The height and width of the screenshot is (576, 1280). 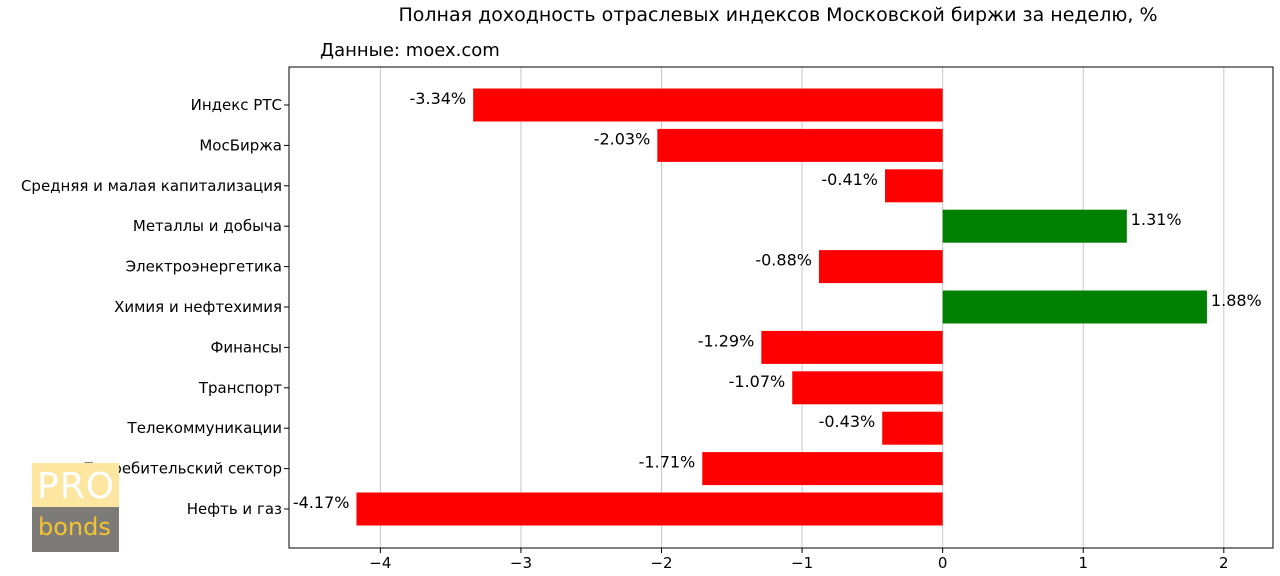 I want to click on x-tick-label: −3, so click(x=521, y=563).